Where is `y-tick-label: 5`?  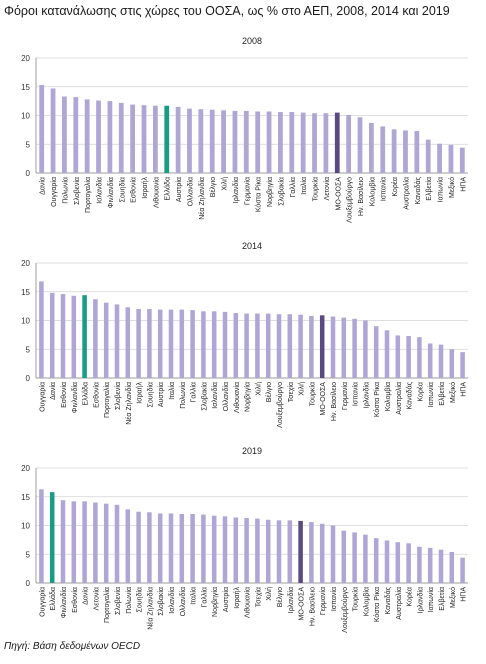
y-tick-label: 5 is located at coordinates (28, 144).